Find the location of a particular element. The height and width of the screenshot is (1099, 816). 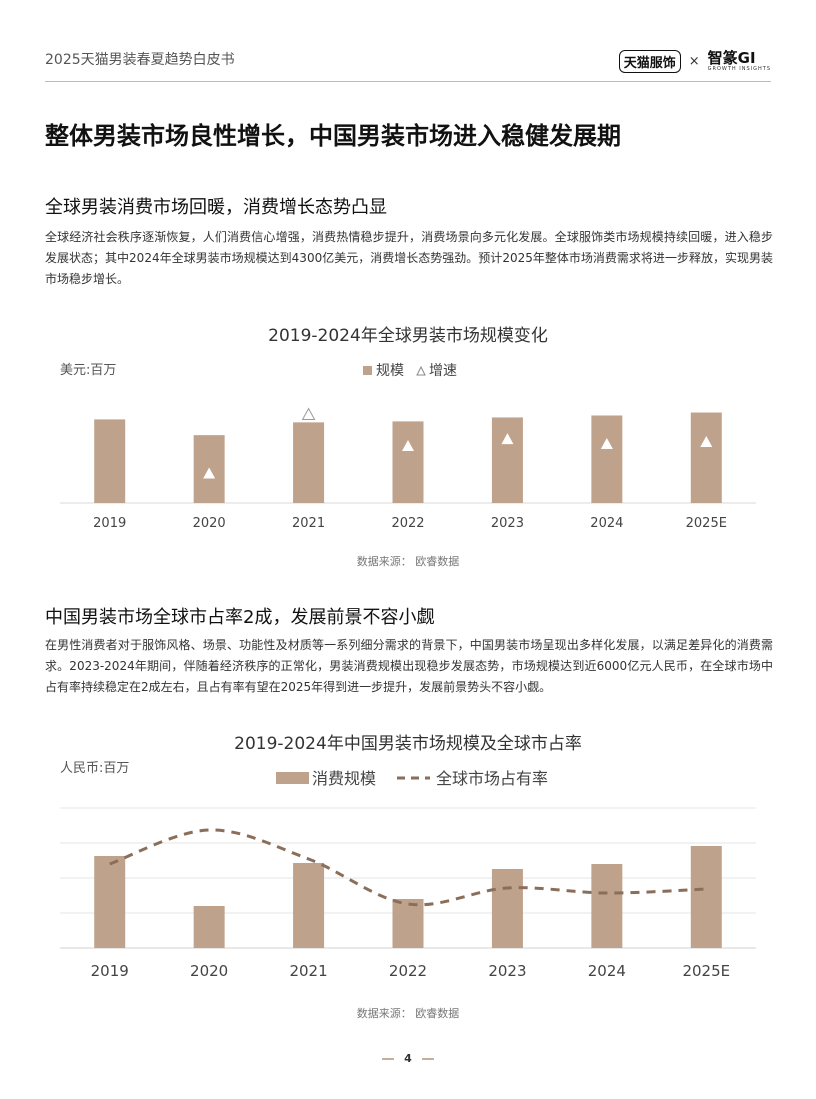

chart2-x-tick: 2019 is located at coordinates (110, 971).